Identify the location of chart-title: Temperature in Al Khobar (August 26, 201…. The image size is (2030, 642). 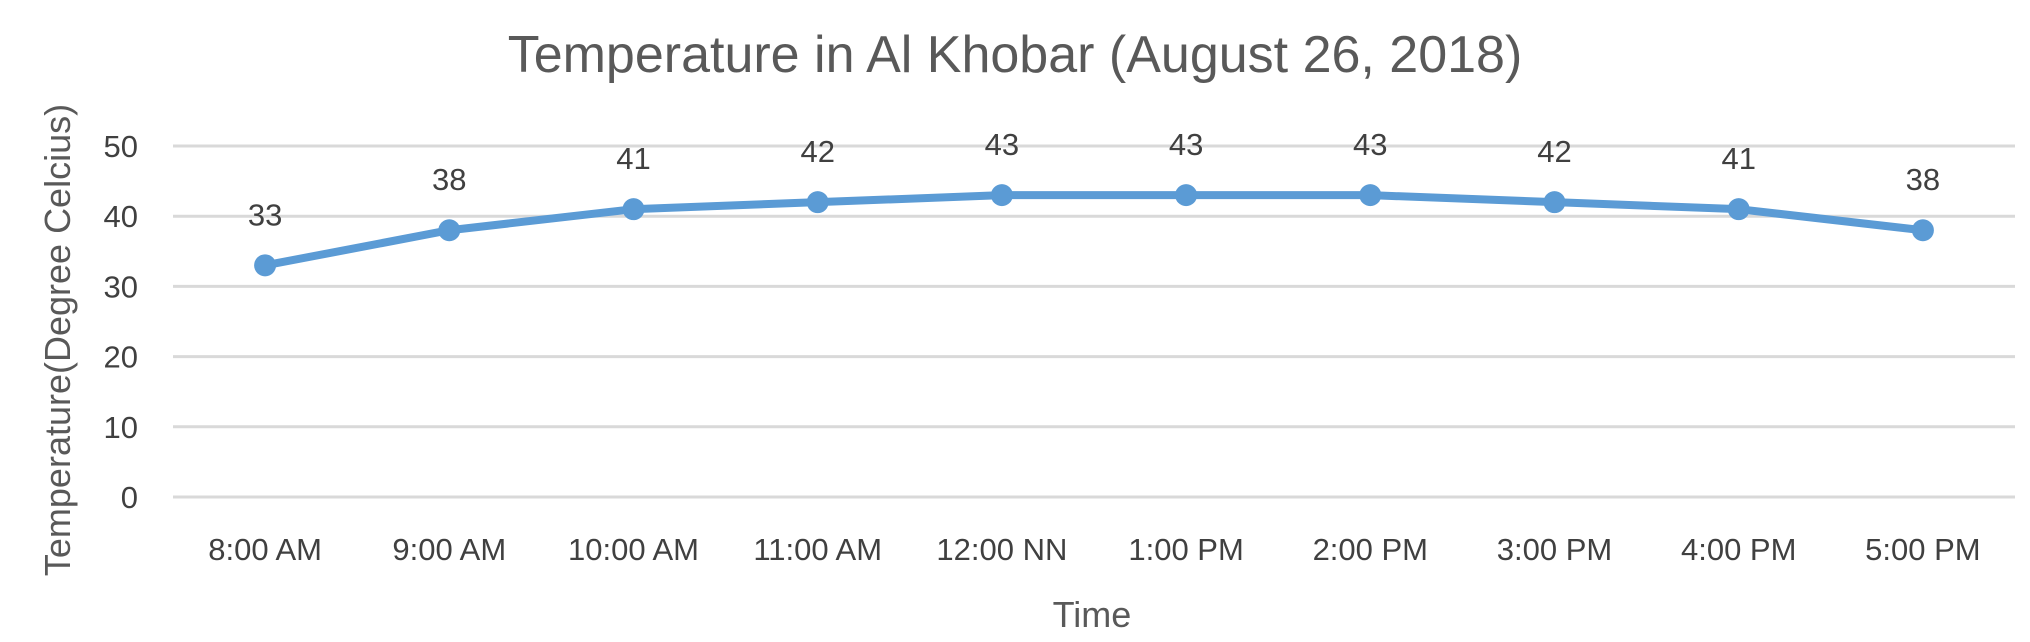
(1015, 55).